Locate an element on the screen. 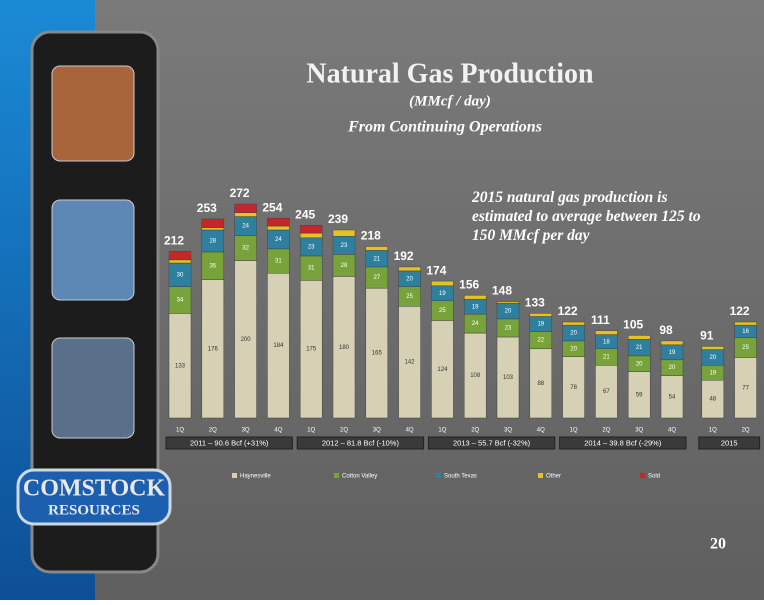  total-label: 212 is located at coordinates (174, 240).